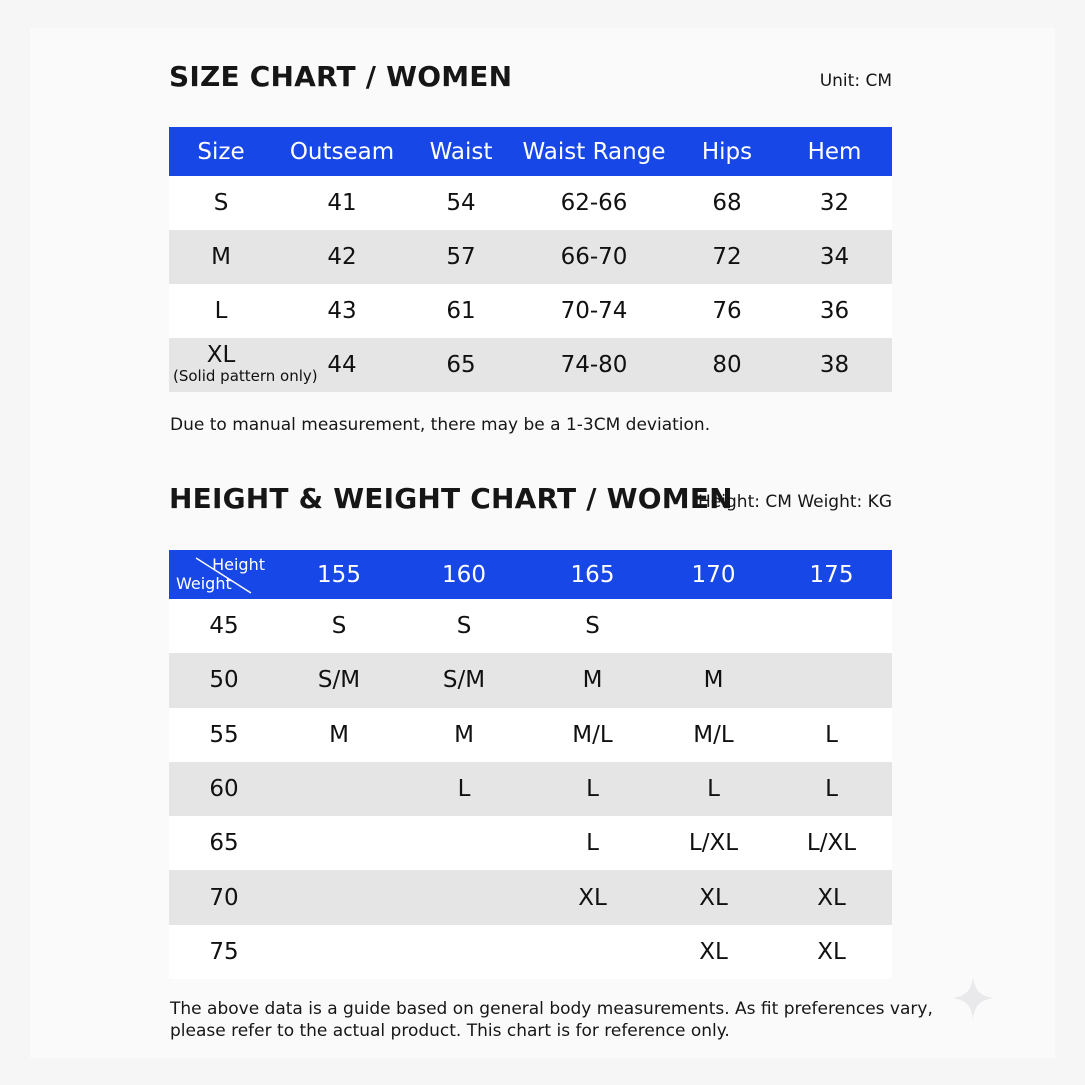 The image size is (1085, 1085). I want to click on table-cell: 75, so click(224, 952).